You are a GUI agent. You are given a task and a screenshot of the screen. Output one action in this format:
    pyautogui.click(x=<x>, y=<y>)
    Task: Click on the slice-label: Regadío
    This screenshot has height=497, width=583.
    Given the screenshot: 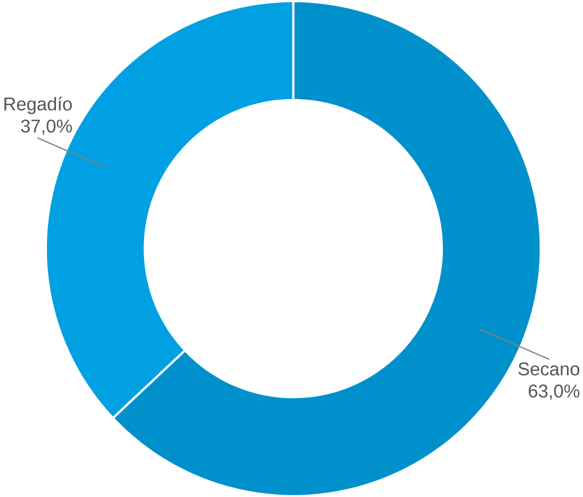 What is the action you would take?
    pyautogui.click(x=38, y=105)
    